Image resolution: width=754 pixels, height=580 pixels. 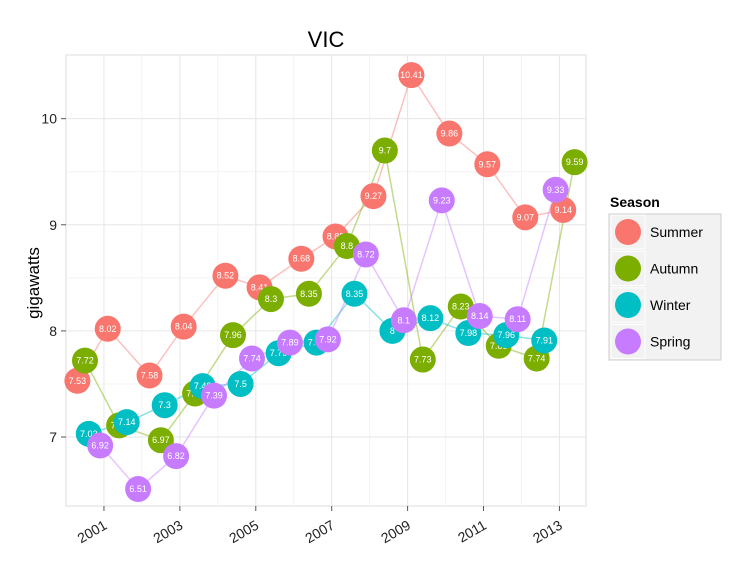 I want to click on data-point-autumn: 7.72, so click(x=84, y=360).